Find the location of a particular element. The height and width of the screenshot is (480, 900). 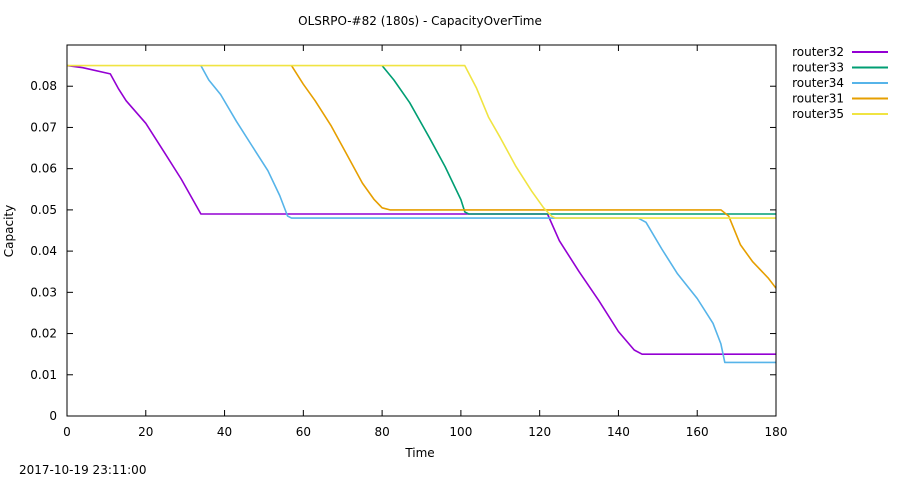

y-tick-label: 0.08 is located at coordinates (43, 86).